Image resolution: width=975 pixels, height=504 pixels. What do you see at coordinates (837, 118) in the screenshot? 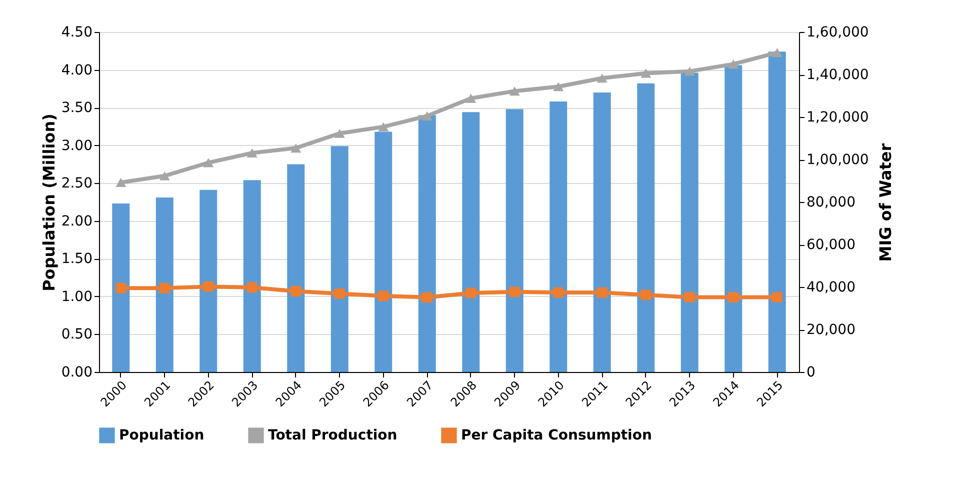
I see `y2-tick-label: 1,20,000` at bounding box center [837, 118].